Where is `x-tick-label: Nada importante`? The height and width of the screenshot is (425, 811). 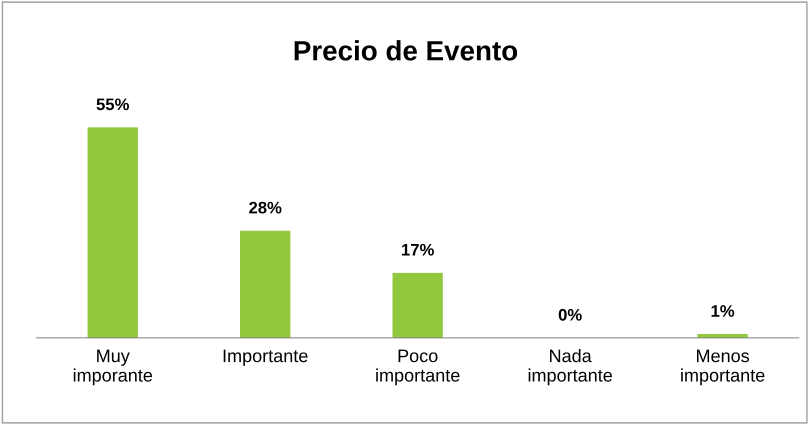 x-tick-label: Nada importante is located at coordinates (570, 367).